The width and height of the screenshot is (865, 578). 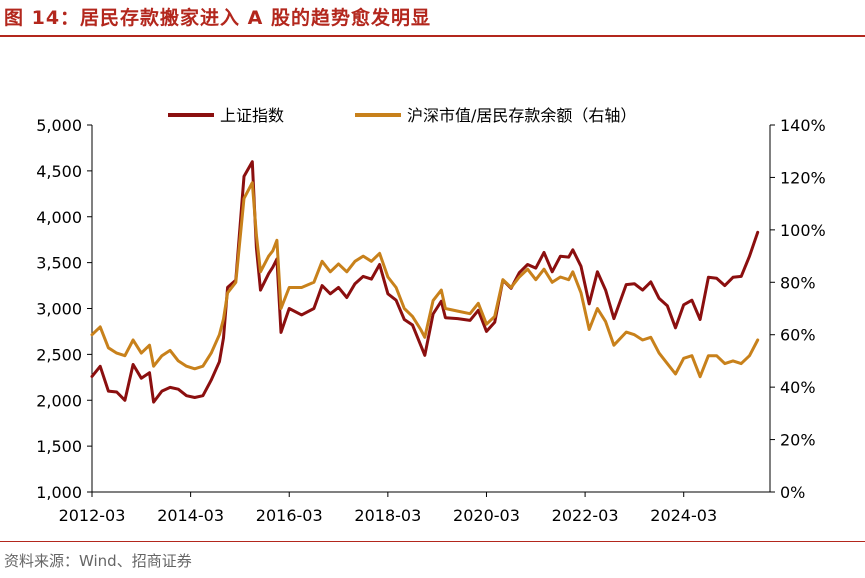 I want to click on y-left-tick-label: 1,000, so click(x=59, y=492).